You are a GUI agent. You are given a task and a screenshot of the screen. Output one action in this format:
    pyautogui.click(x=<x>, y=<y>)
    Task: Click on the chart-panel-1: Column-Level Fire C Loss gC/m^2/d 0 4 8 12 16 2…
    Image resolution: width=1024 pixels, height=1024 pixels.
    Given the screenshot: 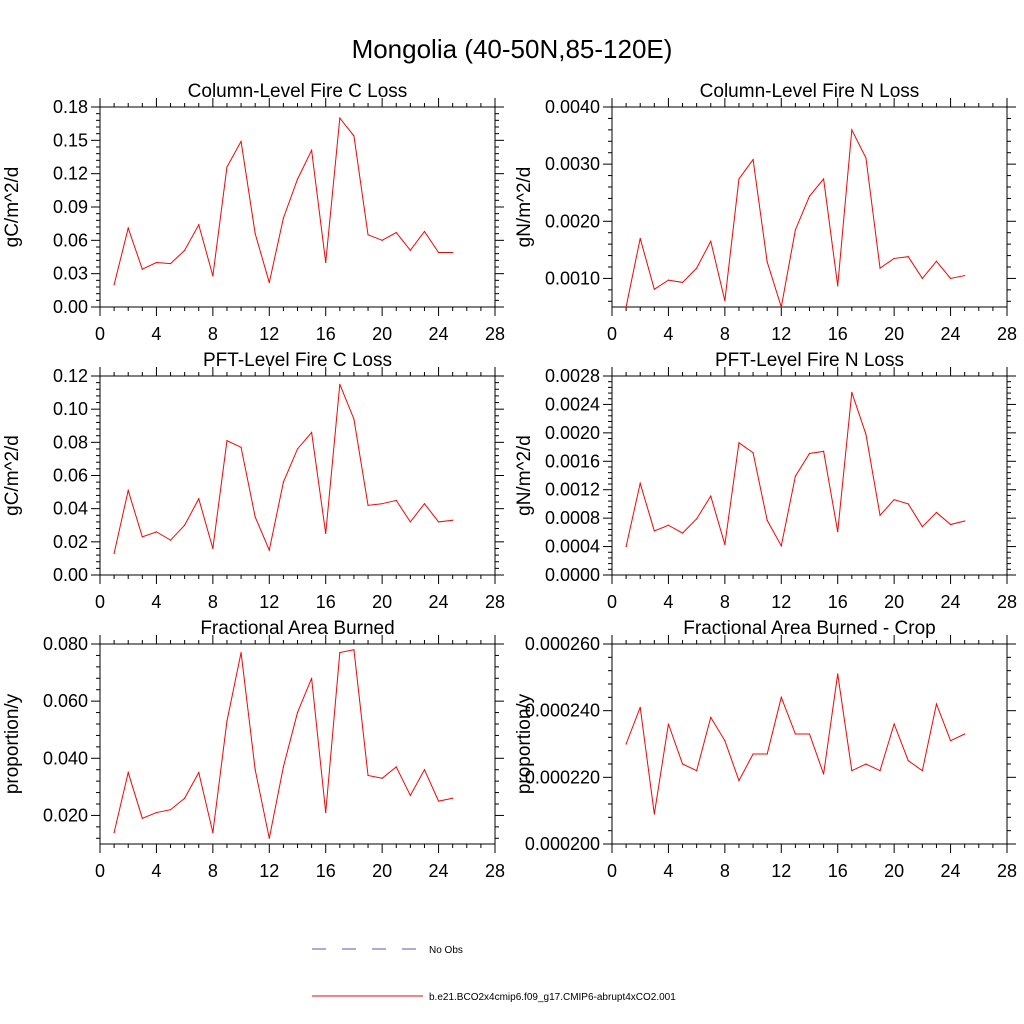 What is the action you would take?
    pyautogui.click(x=253, y=212)
    